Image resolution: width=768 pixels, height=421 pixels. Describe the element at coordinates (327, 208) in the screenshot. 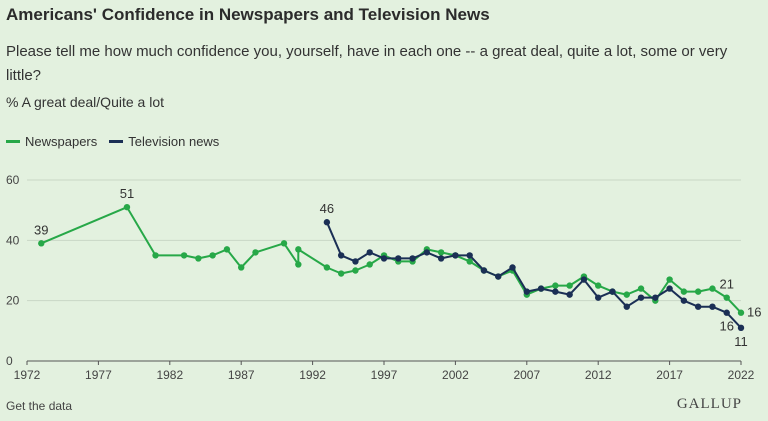

I see `data-label-television: 46` at that location.